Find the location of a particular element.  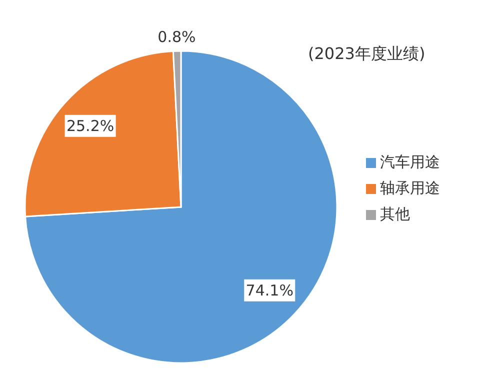

legend-label: 其他 is located at coordinates (395, 214).